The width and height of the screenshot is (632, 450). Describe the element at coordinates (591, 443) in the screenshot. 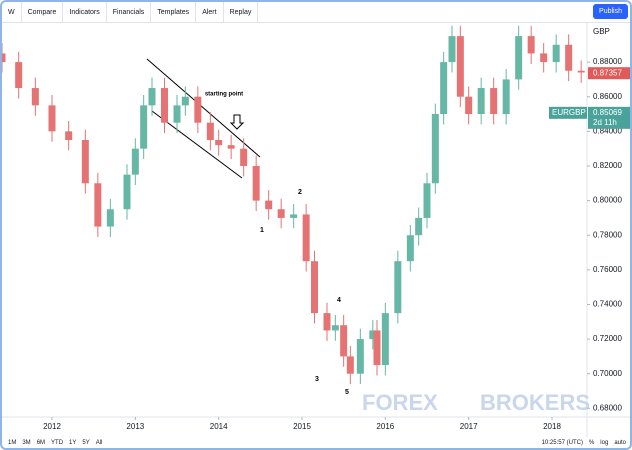

I see `scale-option: %` at that location.